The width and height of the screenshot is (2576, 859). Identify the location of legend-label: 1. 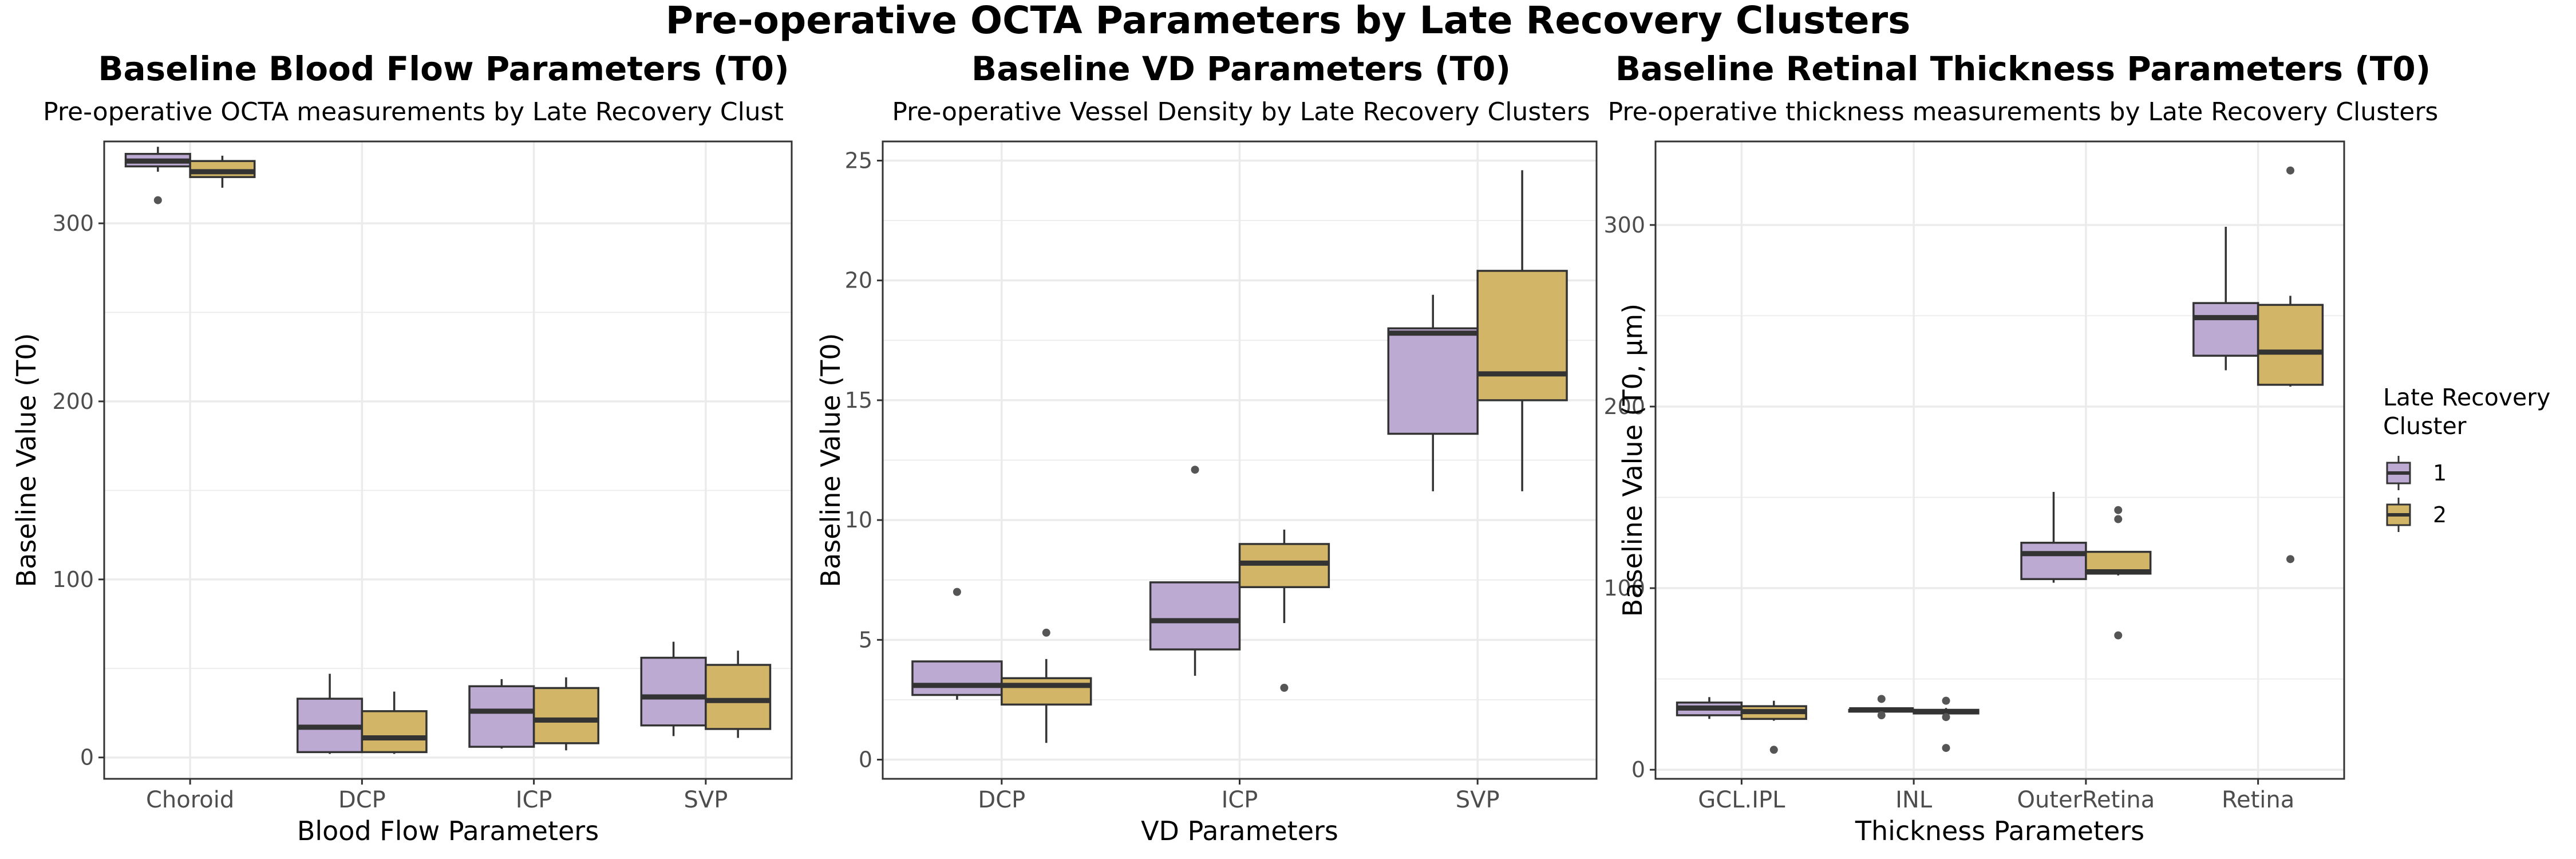
(2440, 473).